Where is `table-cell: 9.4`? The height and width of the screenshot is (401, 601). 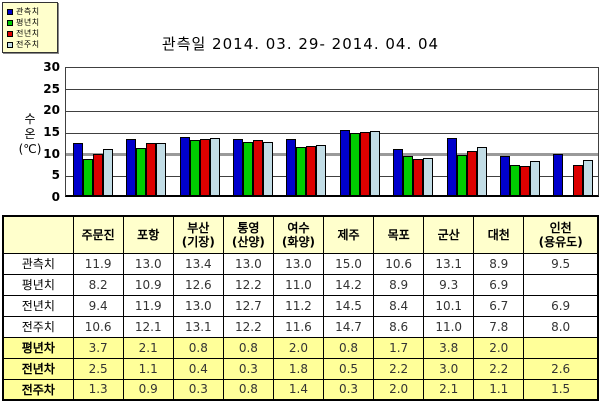
table-cell: 9.4 is located at coordinates (98, 305).